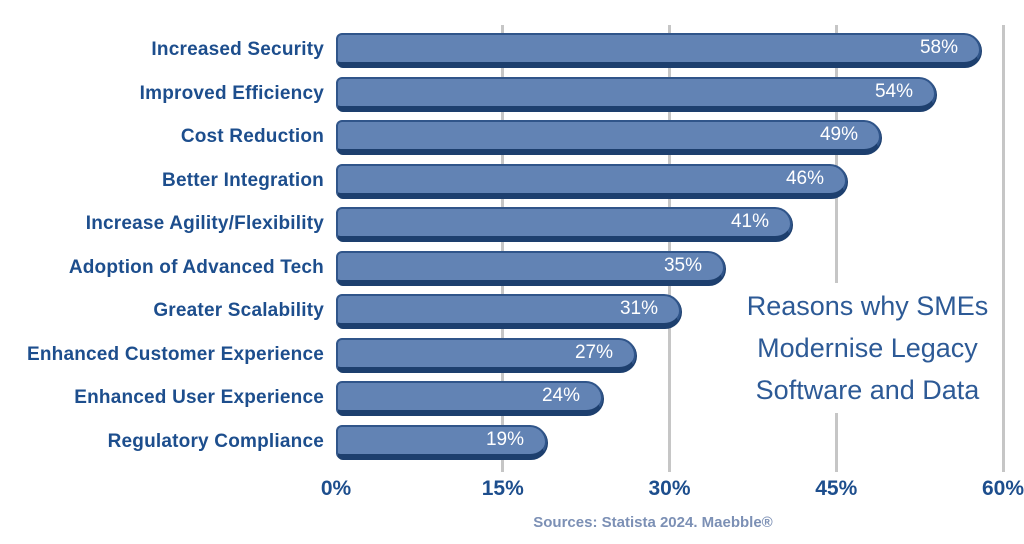 The width and height of the screenshot is (1024, 544). What do you see at coordinates (530, 267) in the screenshot?
I see `bar: 35%` at bounding box center [530, 267].